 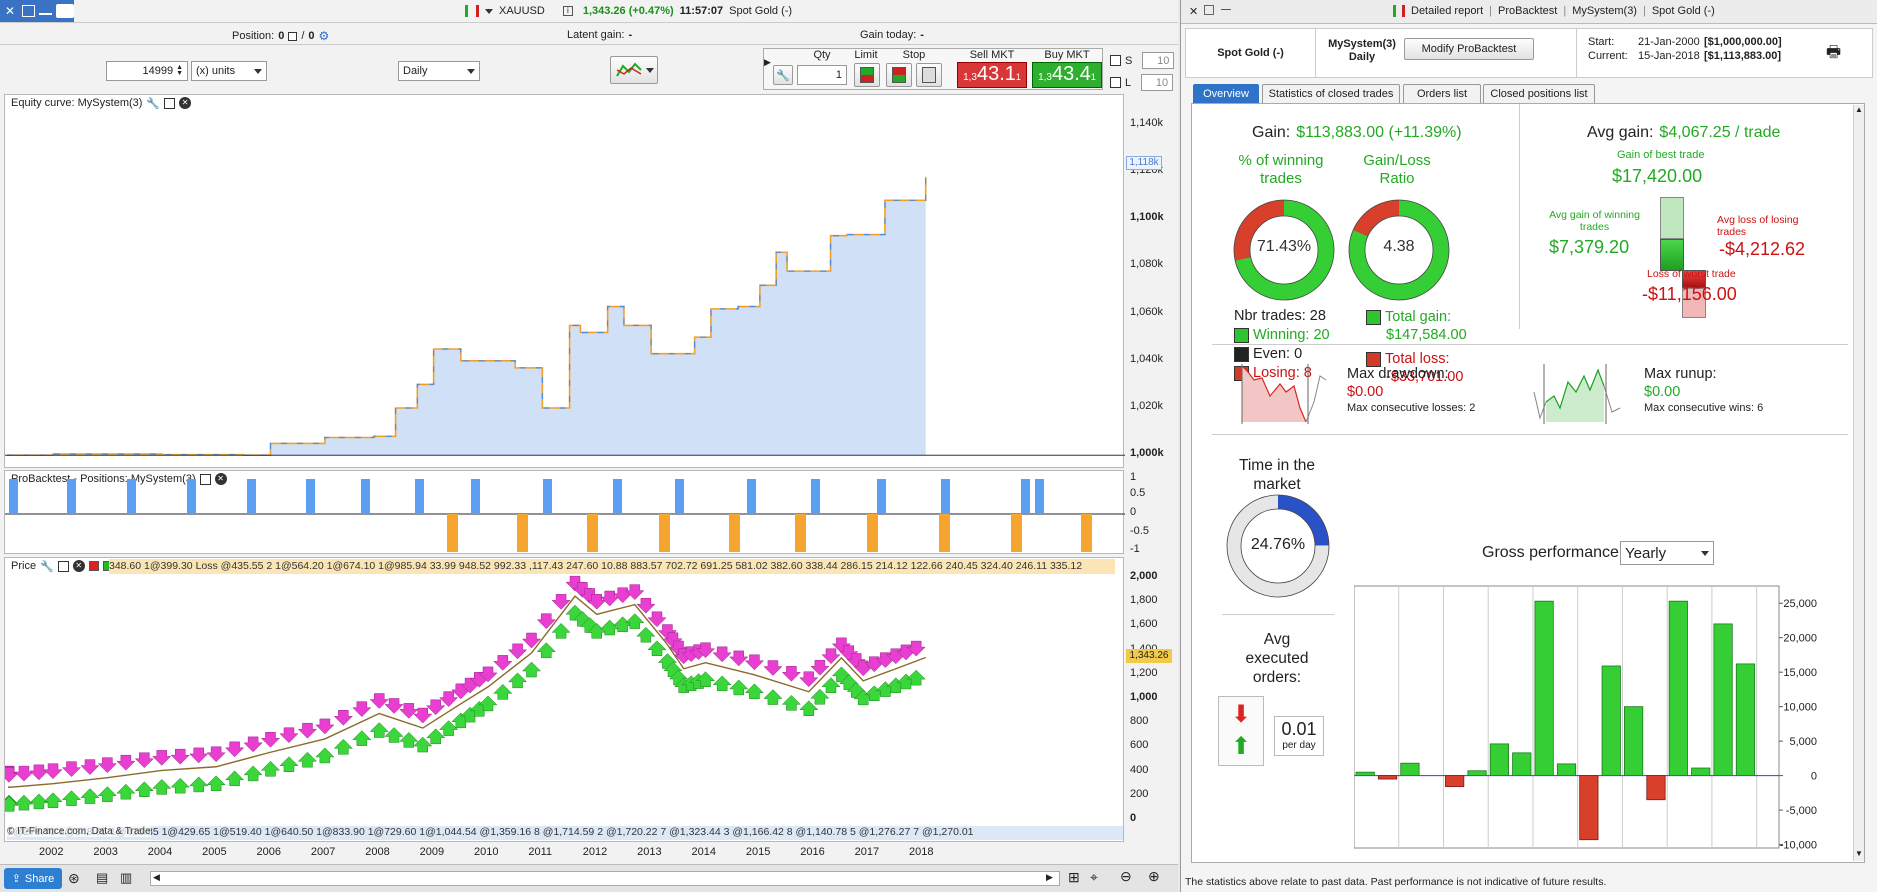 I want to click on print-icon: 🖶, so click(x=1834, y=52).